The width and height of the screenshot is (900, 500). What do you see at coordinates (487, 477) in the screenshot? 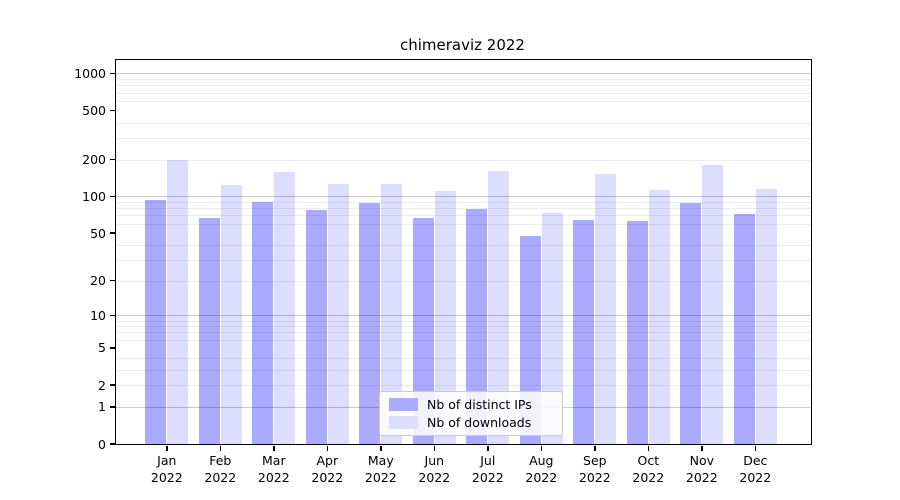
I see `x-tick-year-jul: 2022` at bounding box center [487, 477].